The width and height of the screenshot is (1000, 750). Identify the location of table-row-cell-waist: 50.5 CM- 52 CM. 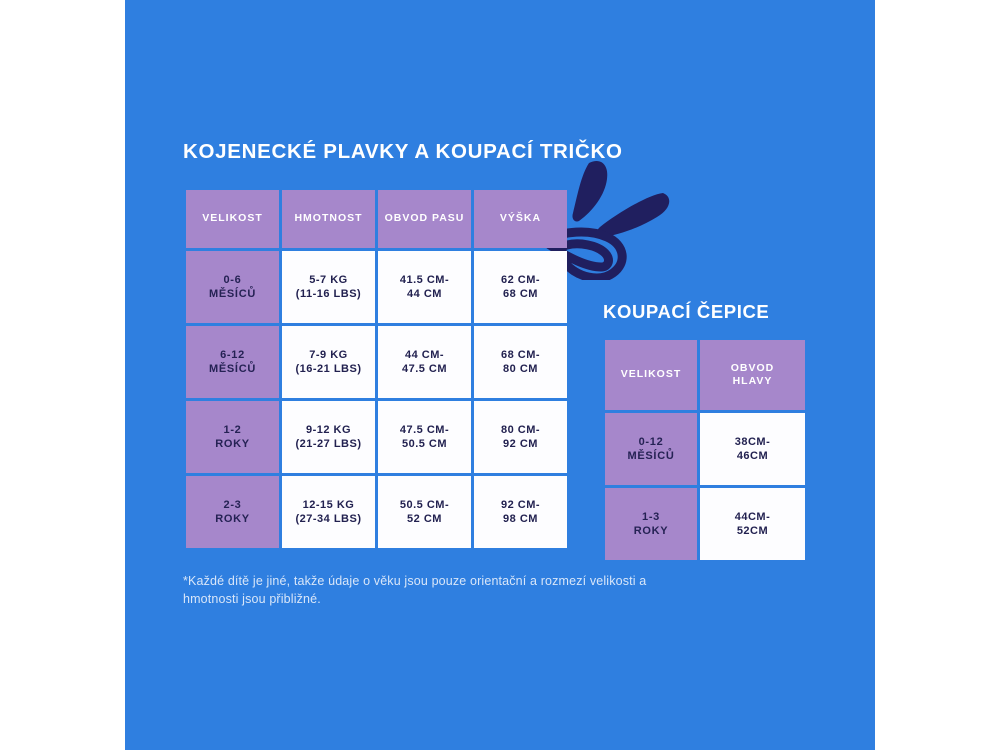
(424, 512).